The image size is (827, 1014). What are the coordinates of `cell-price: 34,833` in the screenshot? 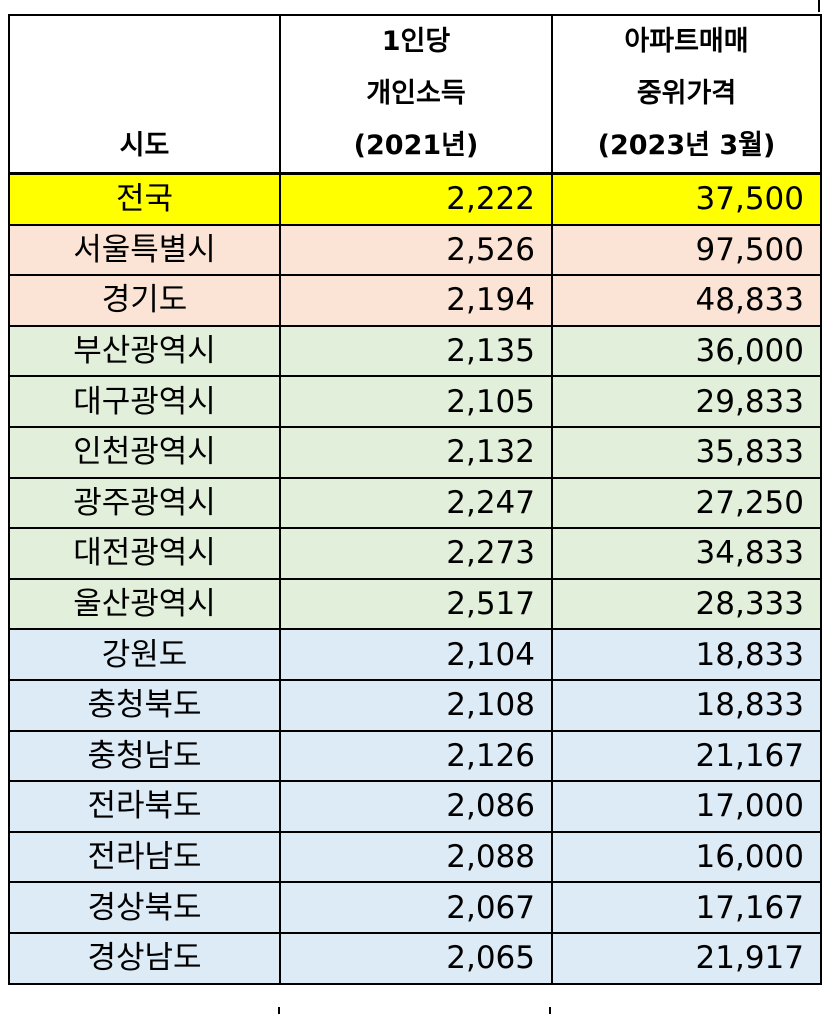 It's located at (686, 553).